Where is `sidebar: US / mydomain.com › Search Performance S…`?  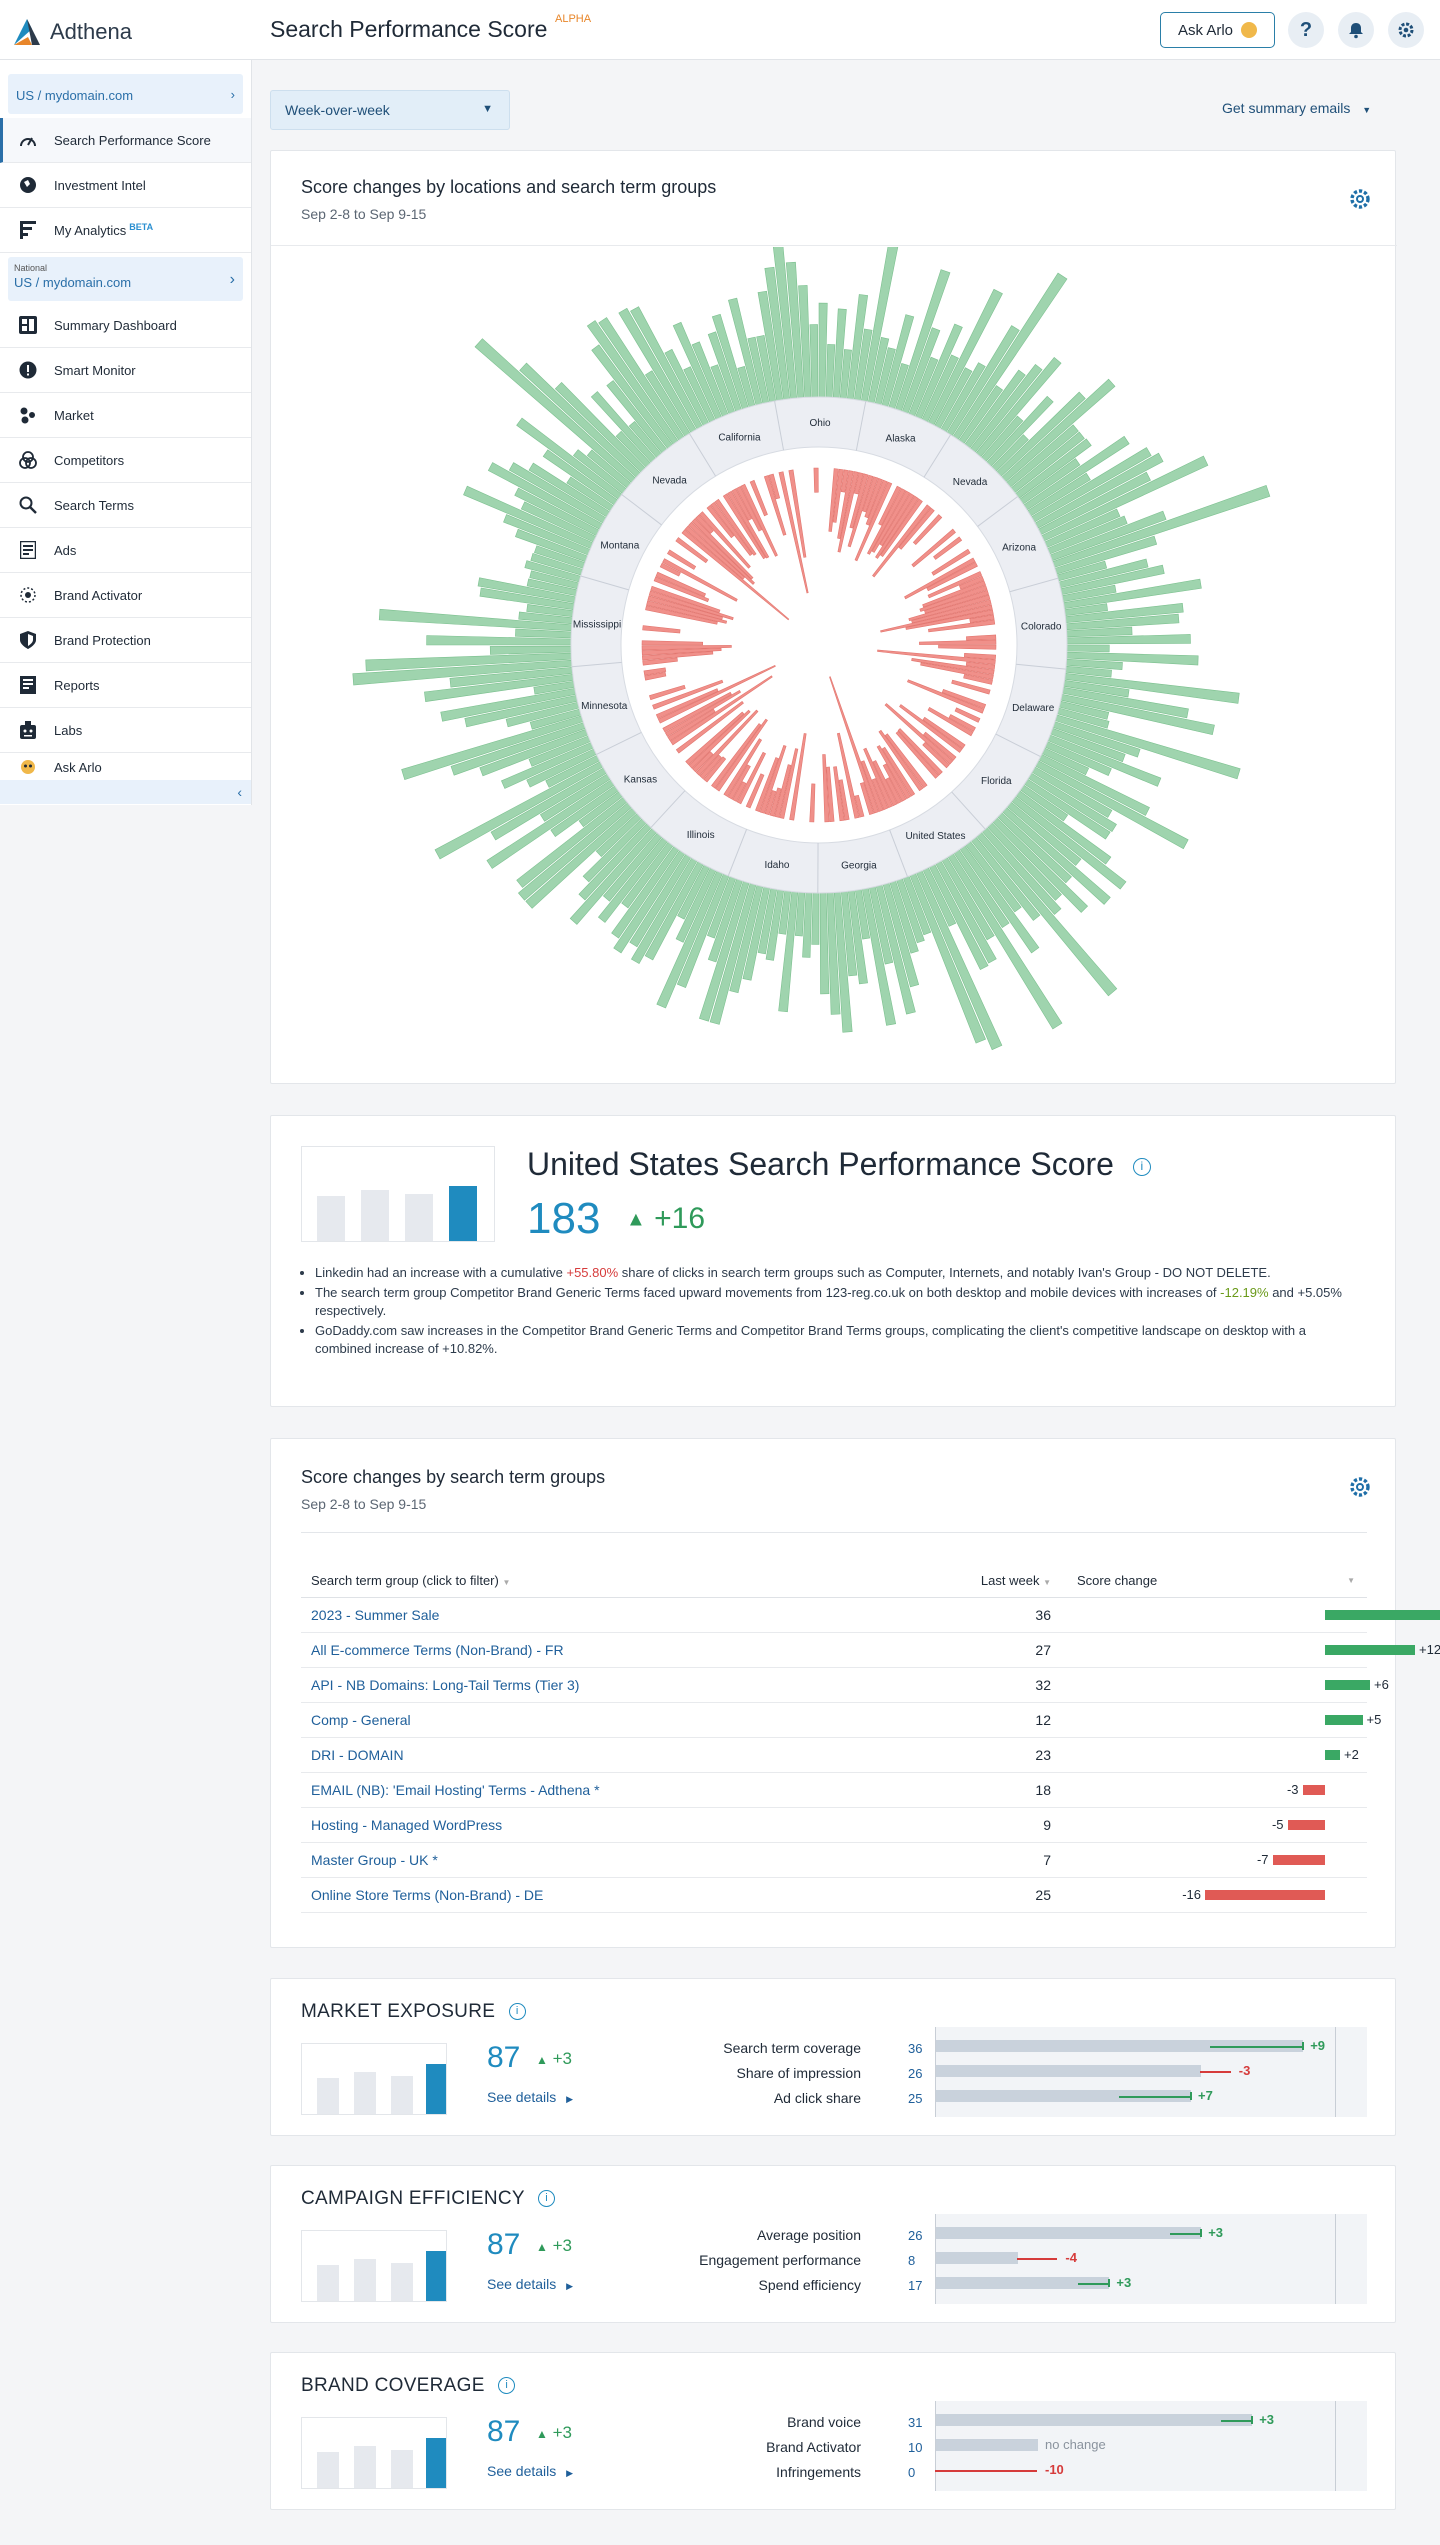 sidebar: US / mydomain.com › Search Performance S… is located at coordinates (126, 432).